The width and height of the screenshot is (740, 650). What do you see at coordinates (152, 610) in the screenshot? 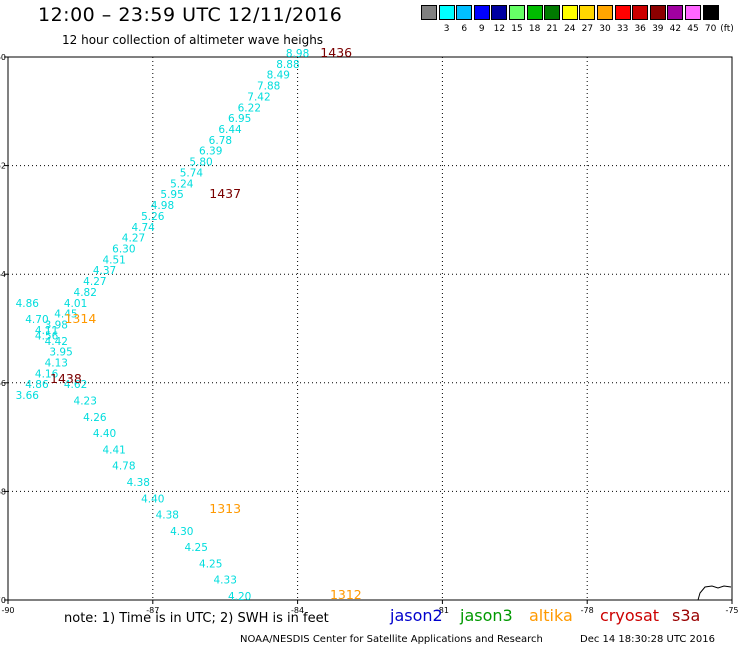
I see `x-tick-label: -87` at bounding box center [152, 610].